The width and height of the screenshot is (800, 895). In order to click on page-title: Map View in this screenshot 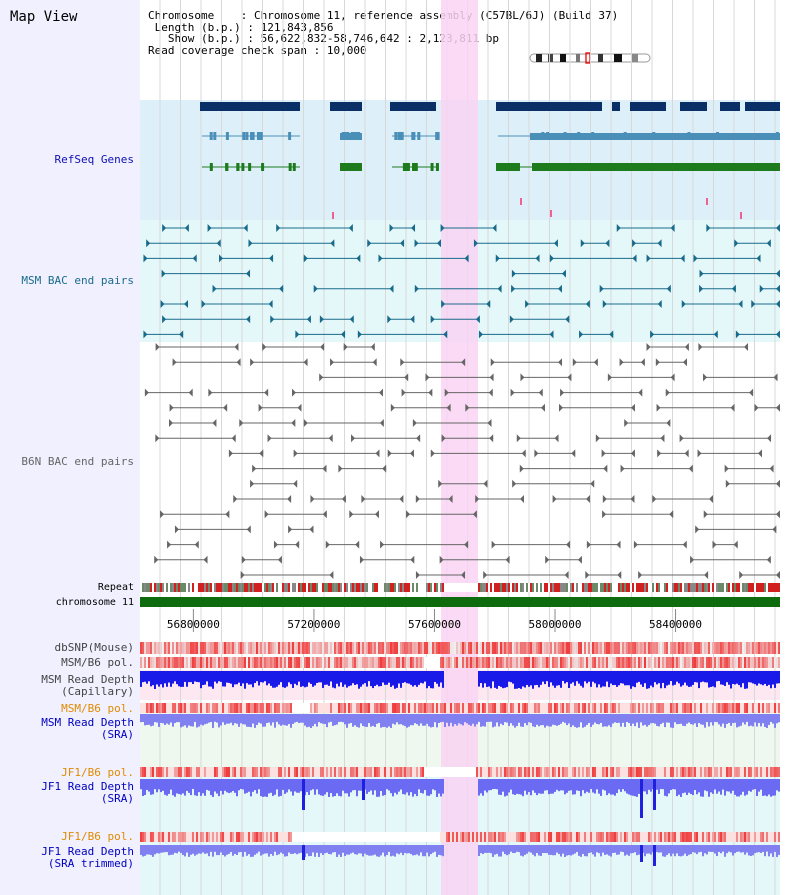, I will do `click(44, 17)`.